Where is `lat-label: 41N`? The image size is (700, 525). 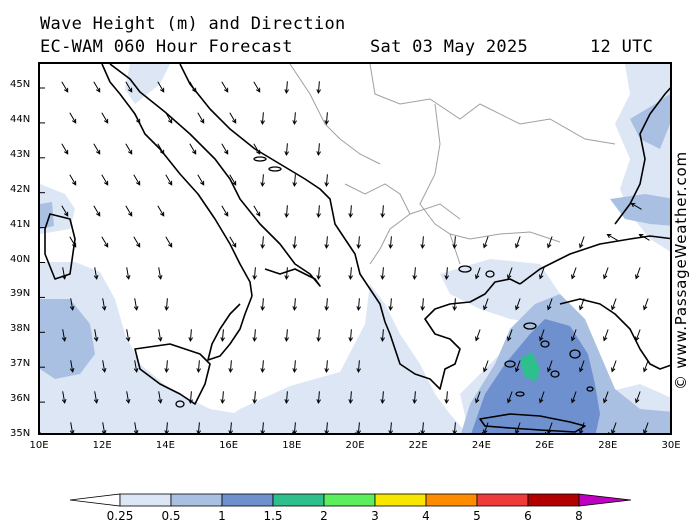 lat-label: 41N is located at coordinates (20, 224).